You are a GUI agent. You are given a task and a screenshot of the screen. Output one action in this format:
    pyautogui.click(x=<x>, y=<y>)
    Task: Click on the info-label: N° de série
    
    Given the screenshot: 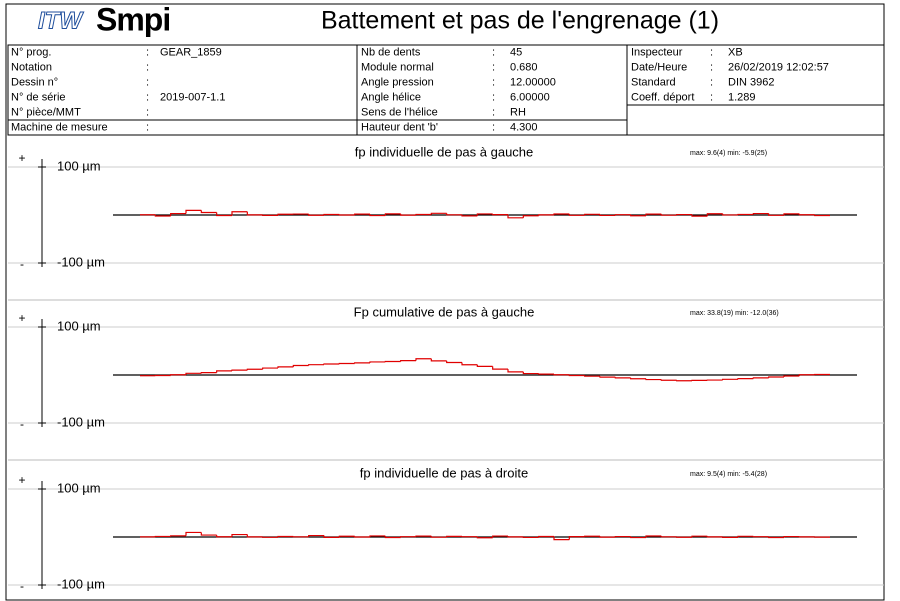 What is the action you would take?
    pyautogui.click(x=38, y=97)
    